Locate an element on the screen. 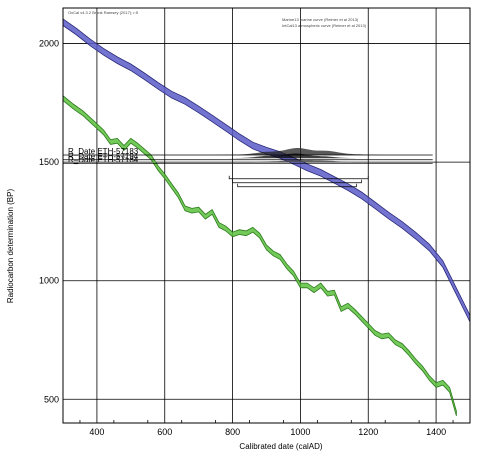 This screenshot has width=483, height=457. x-tick-label: 1200 is located at coordinates (368, 432).